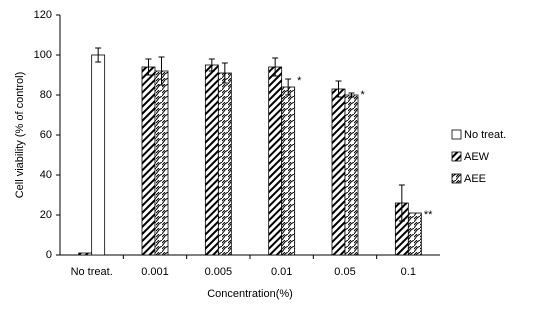  Describe the element at coordinates (475, 179) in the screenshot. I see `legend-label: AEE` at that location.